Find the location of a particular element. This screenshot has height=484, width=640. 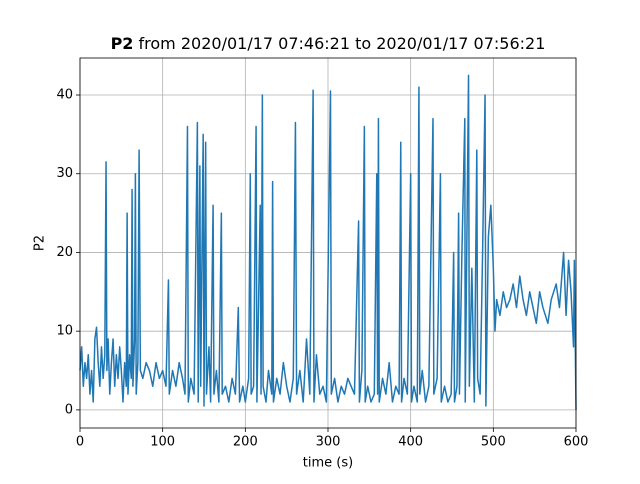

x-tick-label: 600 is located at coordinates (576, 442).